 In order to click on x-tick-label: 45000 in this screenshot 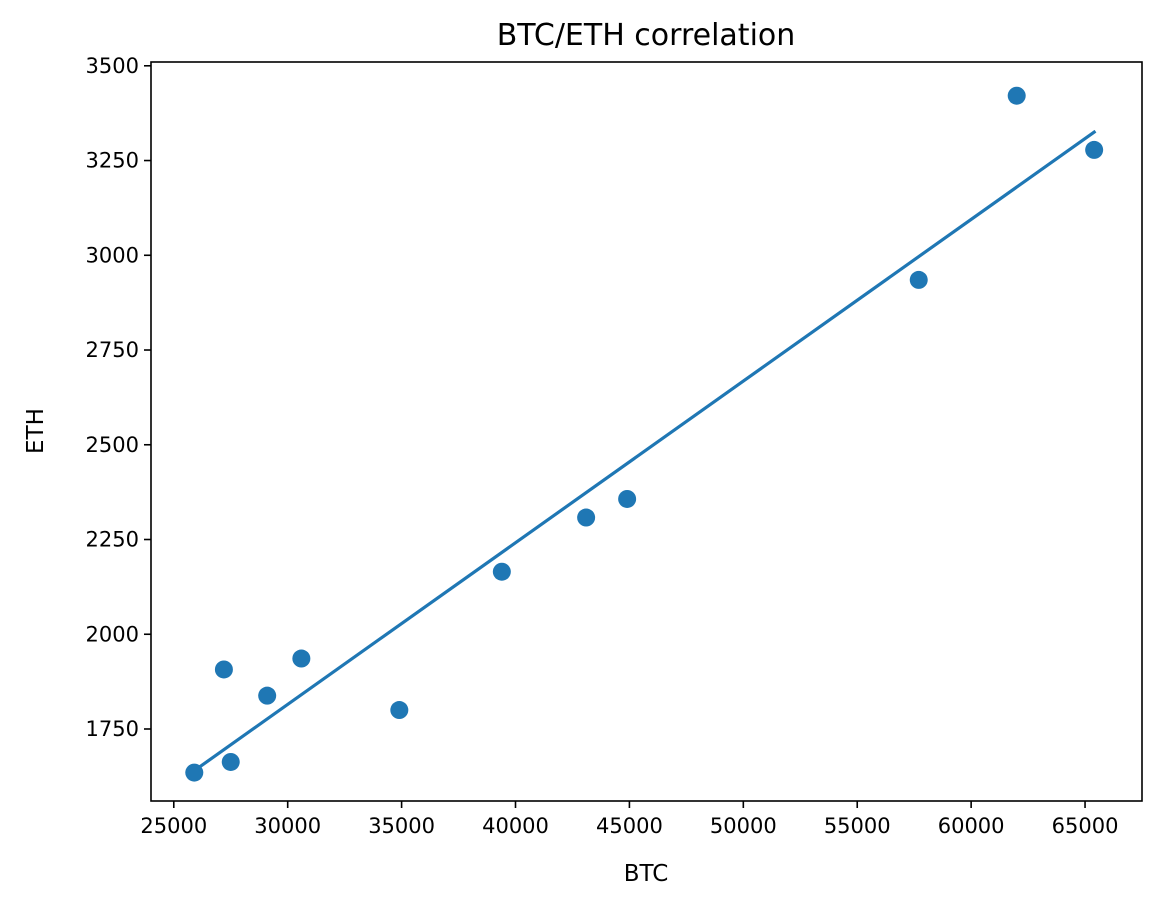, I will do `click(629, 826)`.